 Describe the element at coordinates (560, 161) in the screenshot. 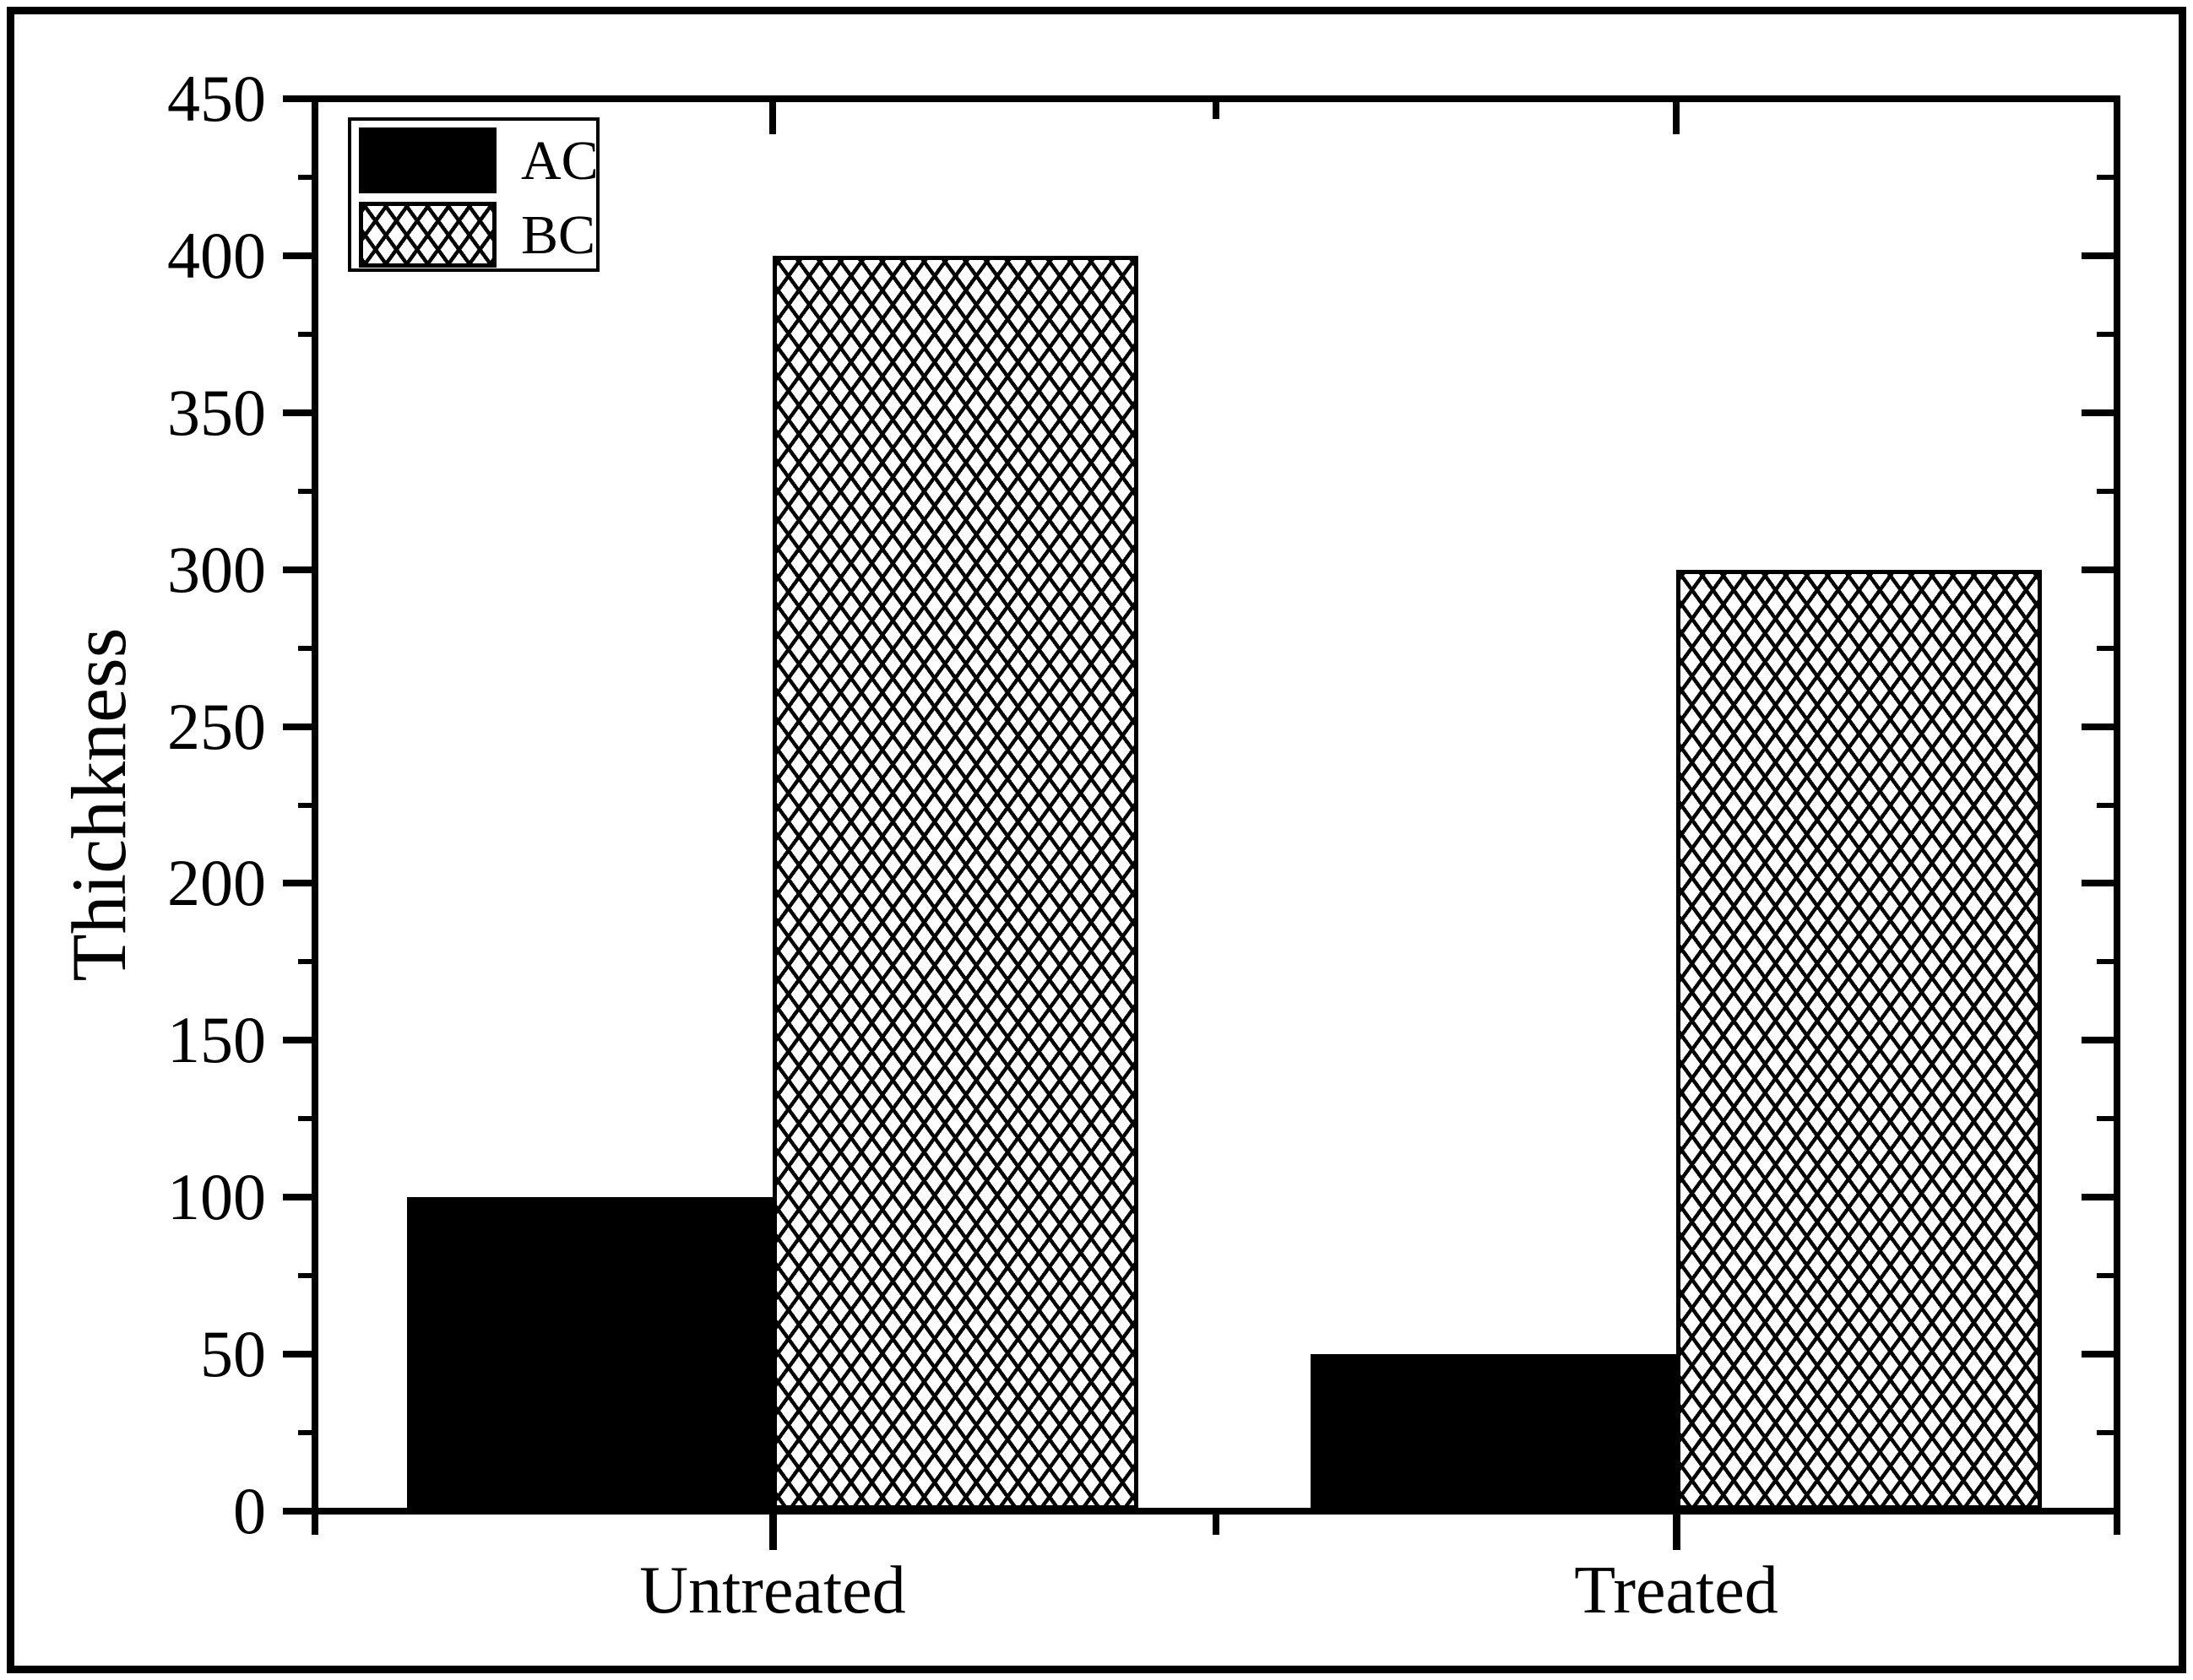

I see `legend-ac-label: AC` at that location.